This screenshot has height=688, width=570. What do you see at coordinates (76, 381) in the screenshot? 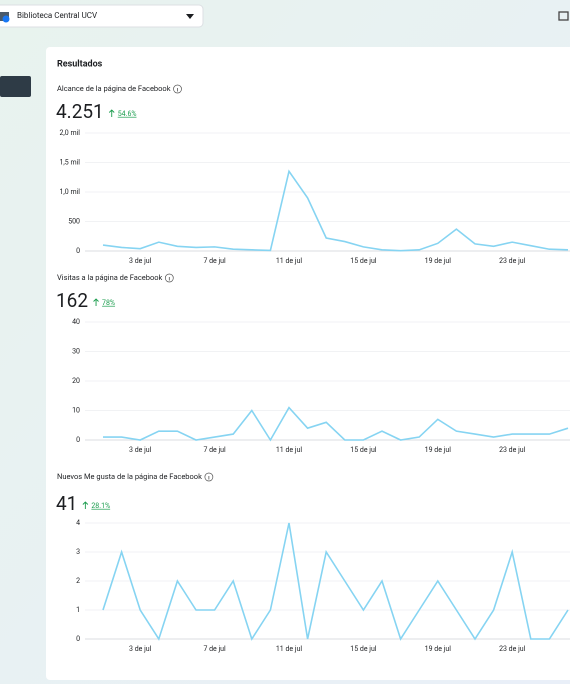
I see `y-tick-label: 20` at bounding box center [76, 381].